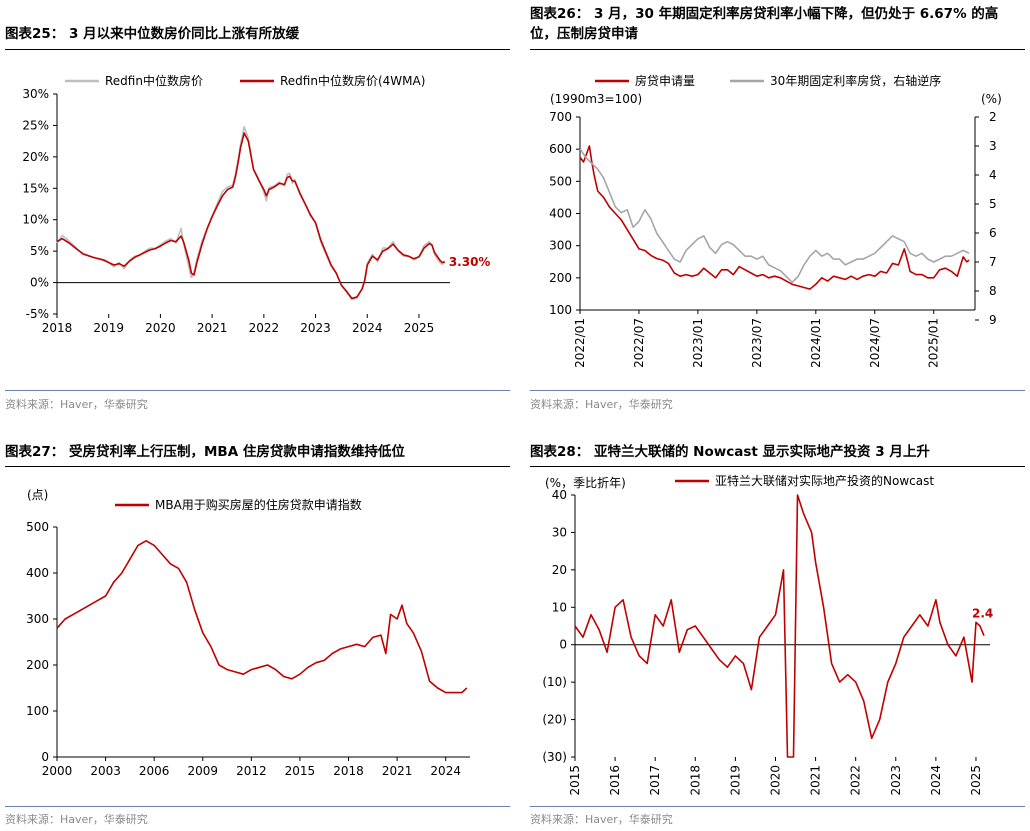  I want to click on x-tick-label: 2000, so click(57, 771).